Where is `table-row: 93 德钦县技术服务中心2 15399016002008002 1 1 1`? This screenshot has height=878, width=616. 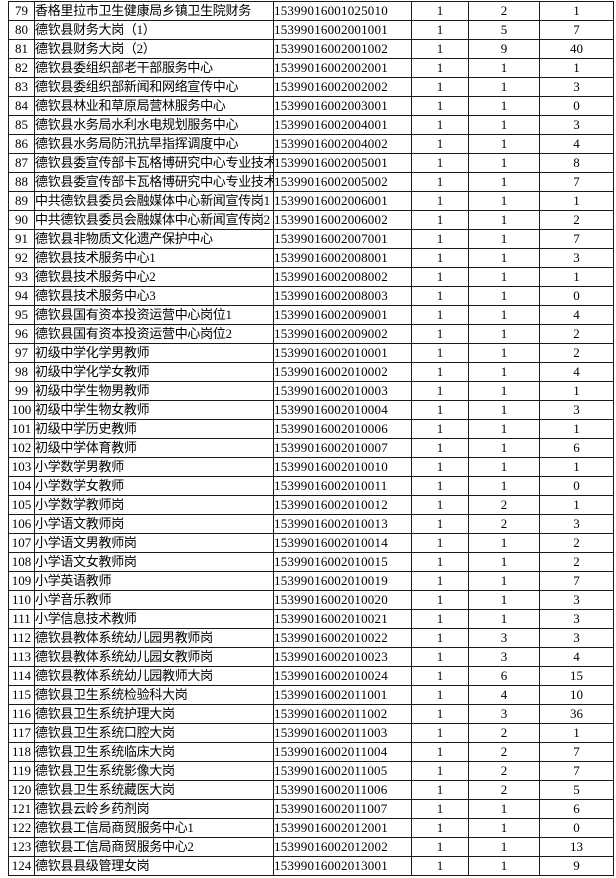
table-row: 93 德钦县技术服务中心2 15399016002008002 1 1 1 is located at coordinates (311, 277).